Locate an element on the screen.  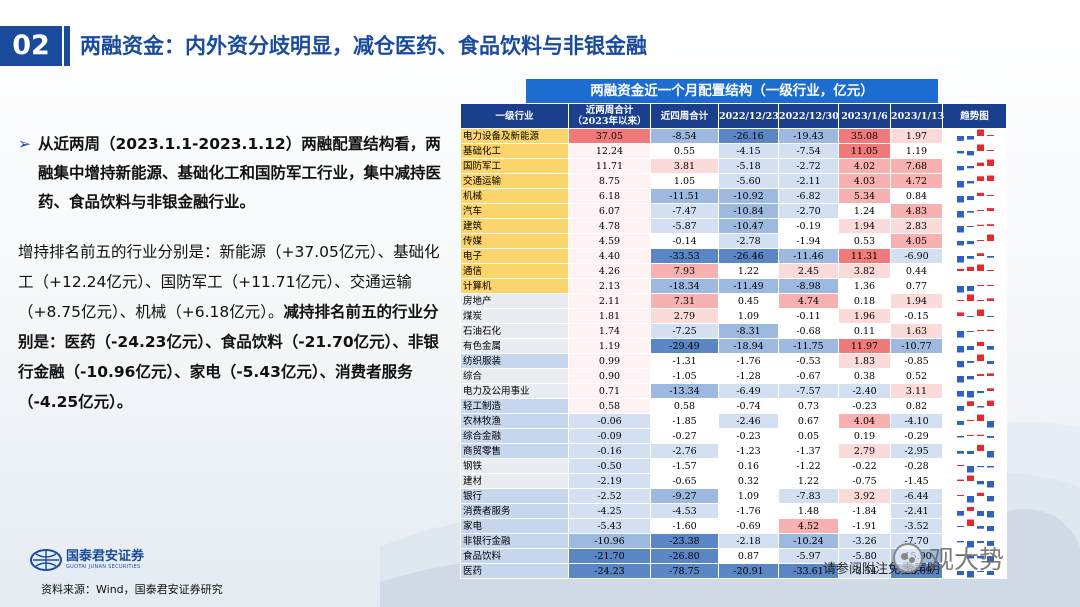
industry-name: 汽车 is located at coordinates (514, 211).